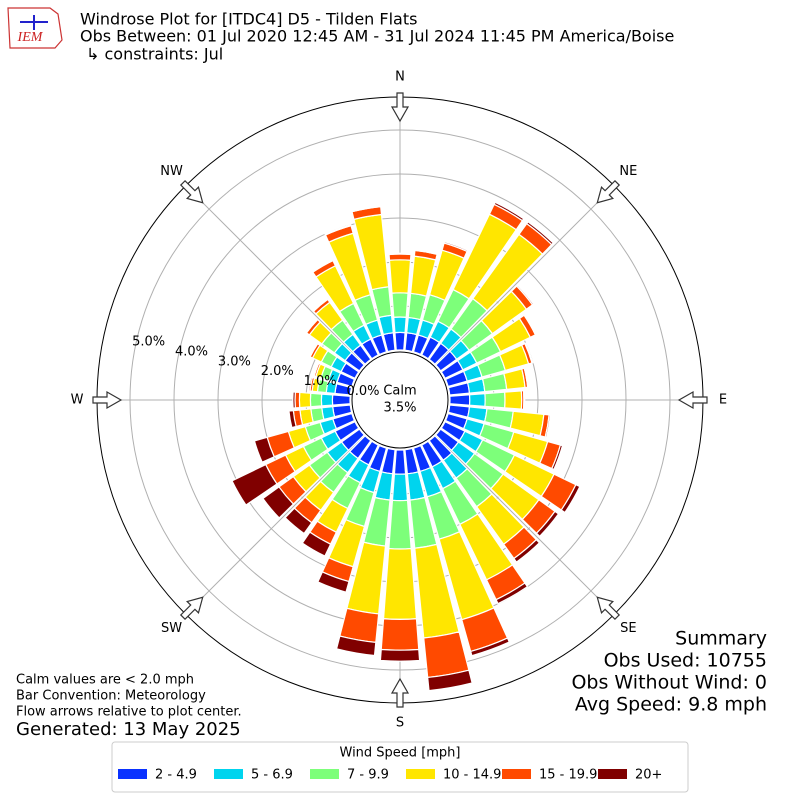  Describe the element at coordinates (399, 408) in the screenshot. I see `calm-value: 3.5%` at that location.